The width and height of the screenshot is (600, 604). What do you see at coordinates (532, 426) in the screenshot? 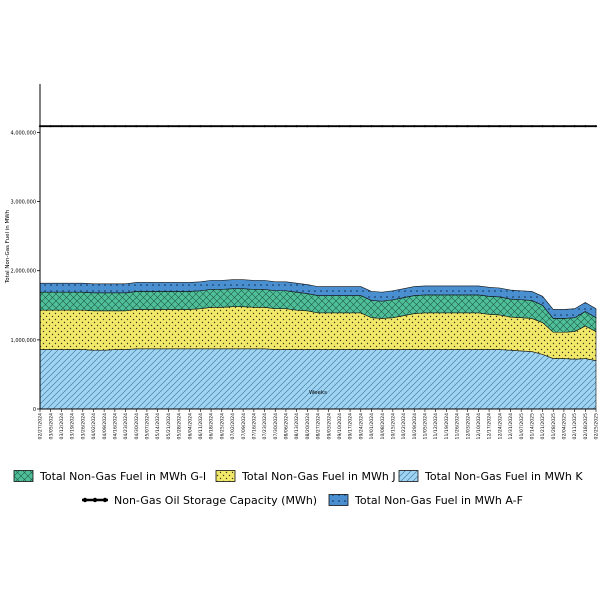
I see `x-tick-label: 01/14/2025` at bounding box center [532, 426].